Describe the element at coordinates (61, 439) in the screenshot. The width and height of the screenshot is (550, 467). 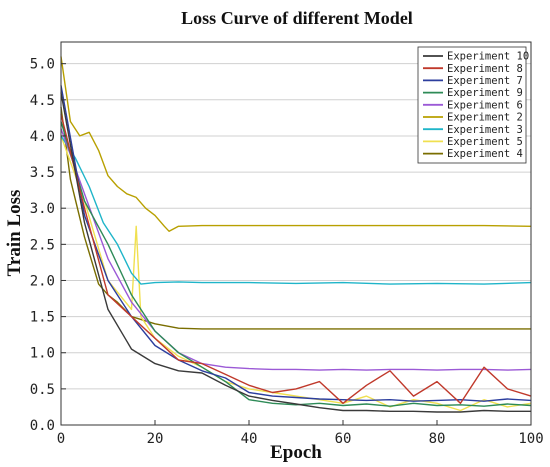
I see `x-tick-label: 0` at that location.